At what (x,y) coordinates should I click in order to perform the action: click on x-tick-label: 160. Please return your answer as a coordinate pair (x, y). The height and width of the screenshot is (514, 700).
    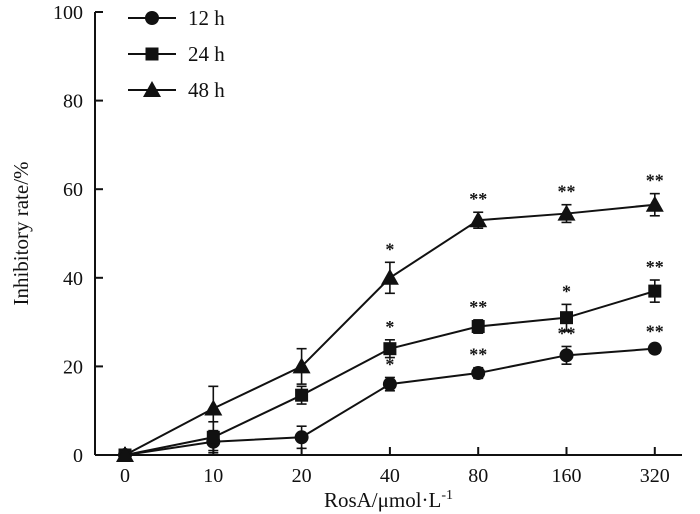
    Looking at the image, I should click on (567, 476).